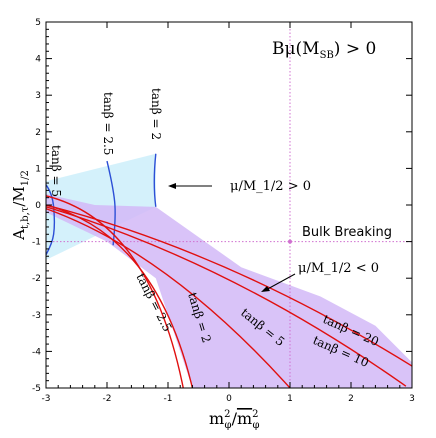 The height and width of the screenshot is (438, 436). I want to click on y-tick-label-4: 1, so click(38, 169).